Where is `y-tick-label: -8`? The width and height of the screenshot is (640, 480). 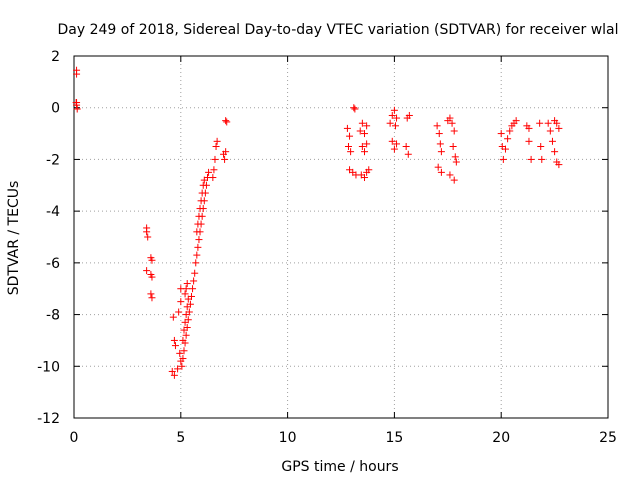
y-tick-label: -8 is located at coordinates (53, 316).